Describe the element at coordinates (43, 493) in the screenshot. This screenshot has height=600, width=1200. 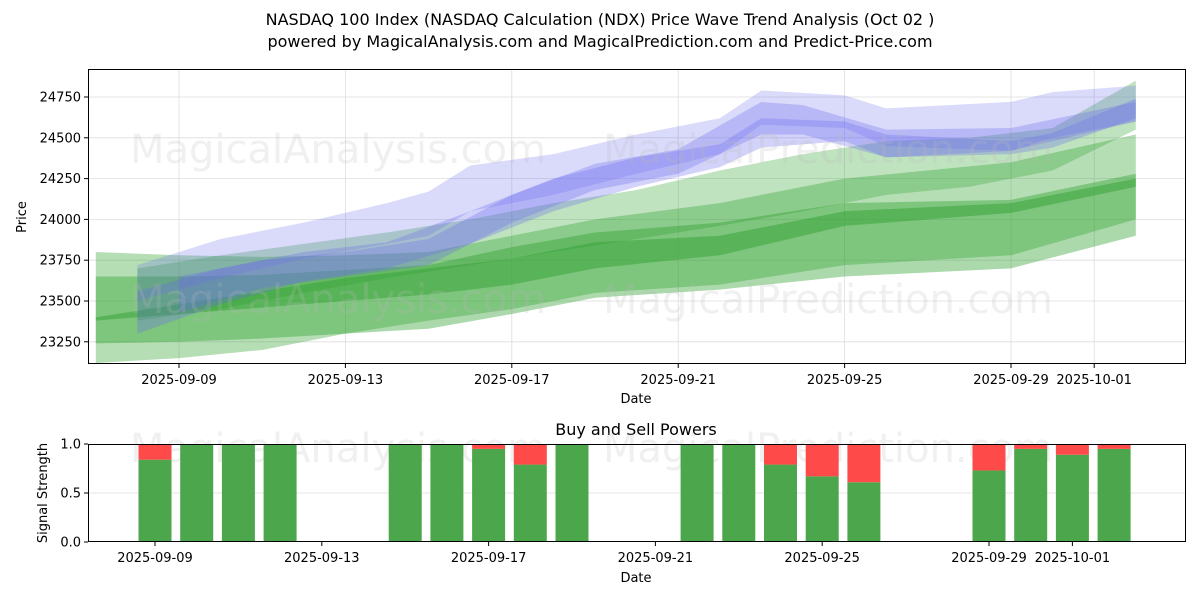
I see `signal-y-axis-label: Signal Strength` at that location.